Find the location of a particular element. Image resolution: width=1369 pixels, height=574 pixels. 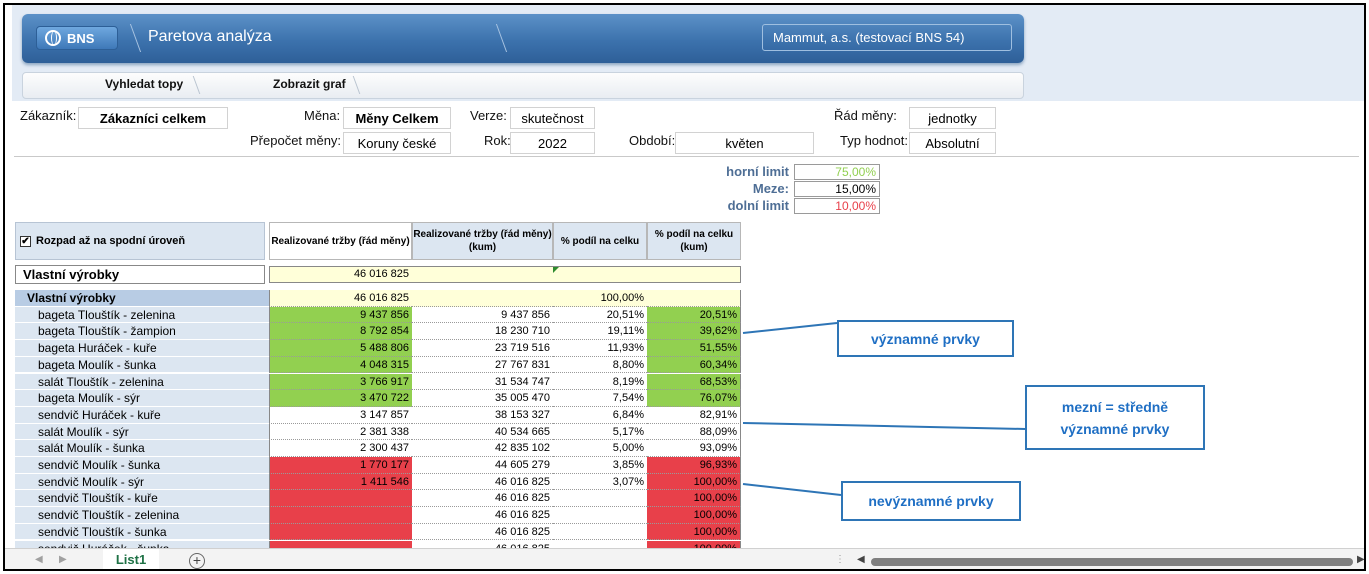

revenue-cell: 2 381 338 is located at coordinates (340, 432).